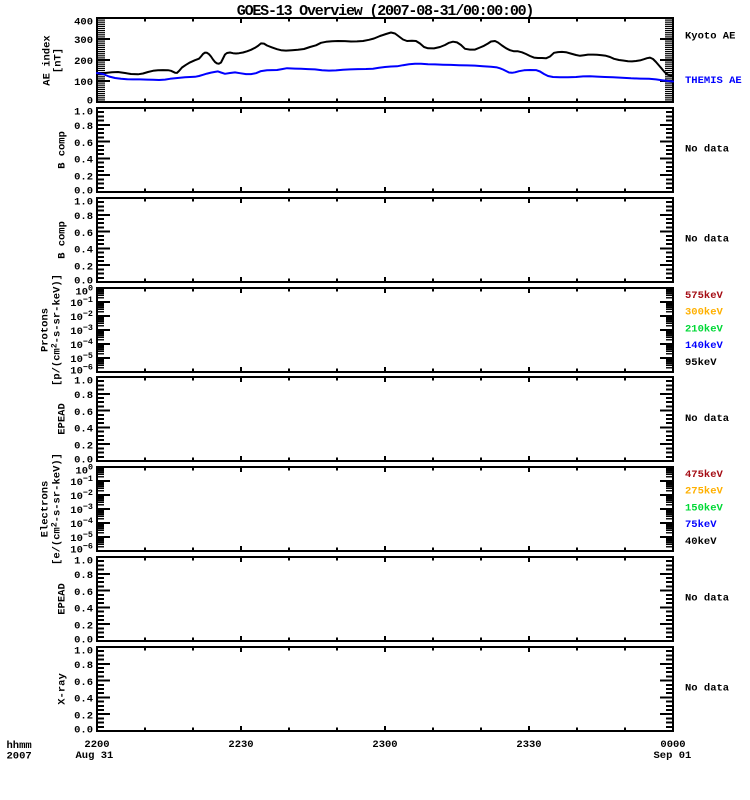 The width and height of the screenshot is (750, 800). What do you see at coordinates (704, 492) in the screenshot?
I see `svg-text: 275keV` at bounding box center [704, 492].